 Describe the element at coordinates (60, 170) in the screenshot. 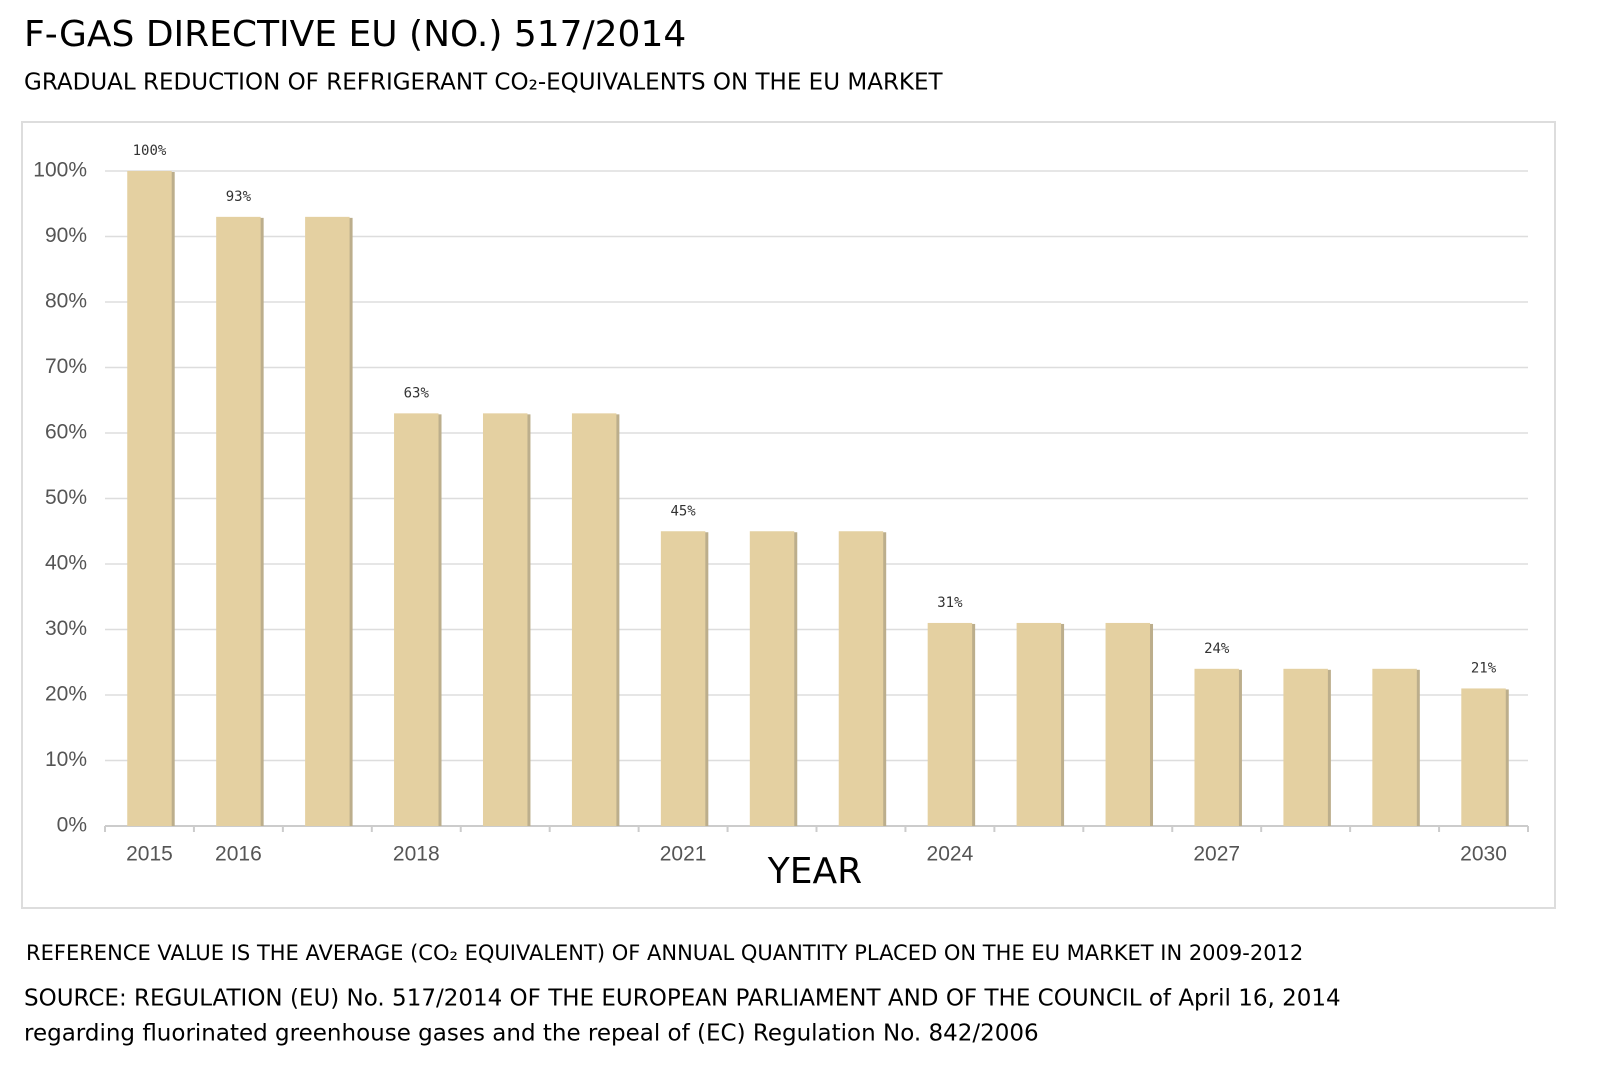

I see `y-tick-label: 100%` at that location.